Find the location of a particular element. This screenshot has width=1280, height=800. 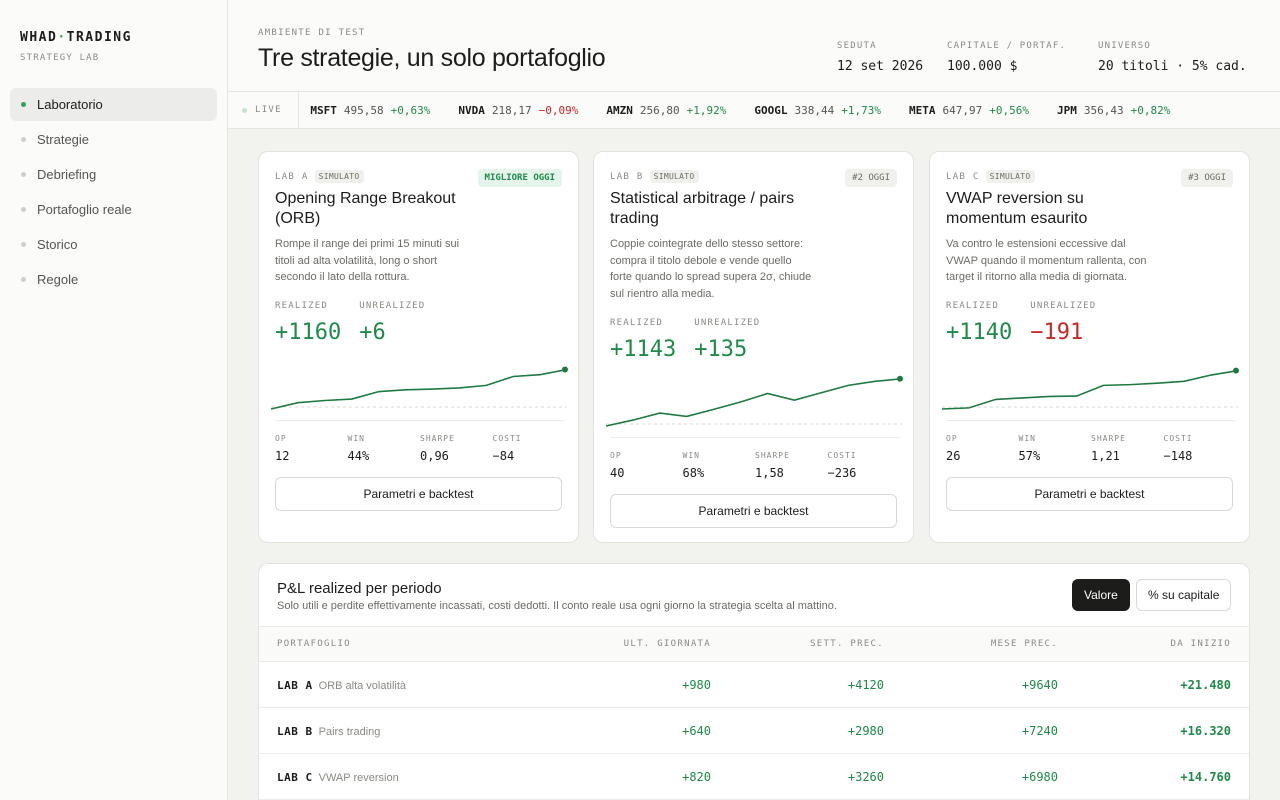

ticker-change: +1,92% is located at coordinates (706, 110).